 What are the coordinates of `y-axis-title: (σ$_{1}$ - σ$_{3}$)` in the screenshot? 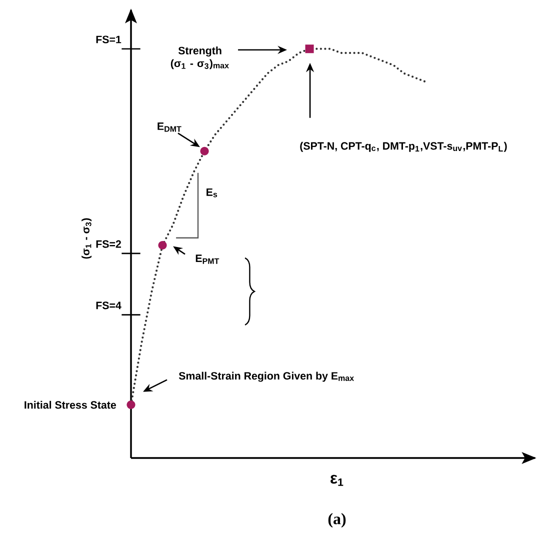 It's located at (87, 238).